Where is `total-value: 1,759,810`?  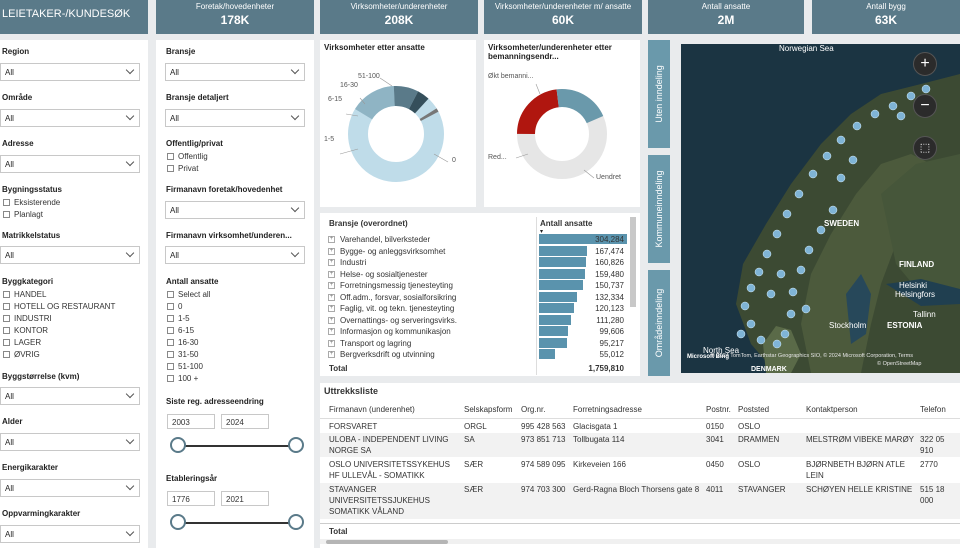 total-value: 1,759,810 is located at coordinates (606, 368).